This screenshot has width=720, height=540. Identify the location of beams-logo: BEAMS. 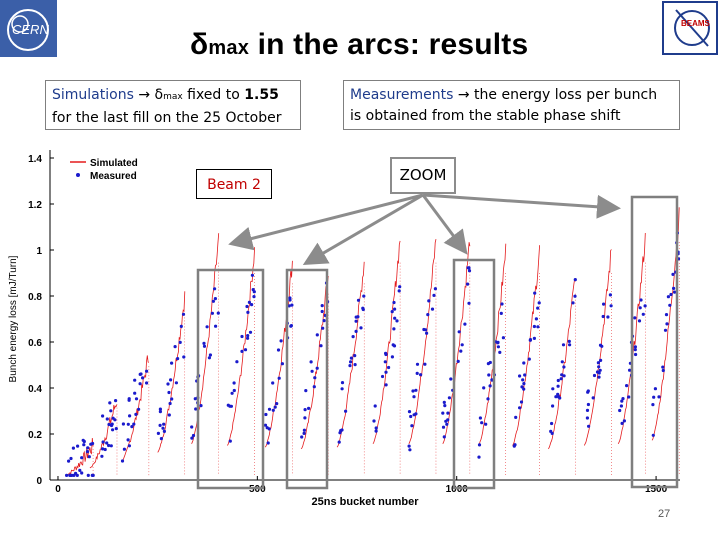
(691, 28).